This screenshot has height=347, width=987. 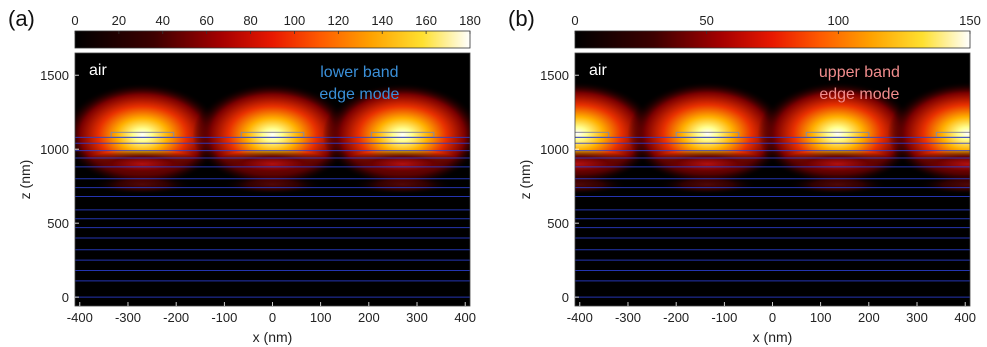 I want to click on colorbar-tick-label: 120, so click(x=338, y=20).